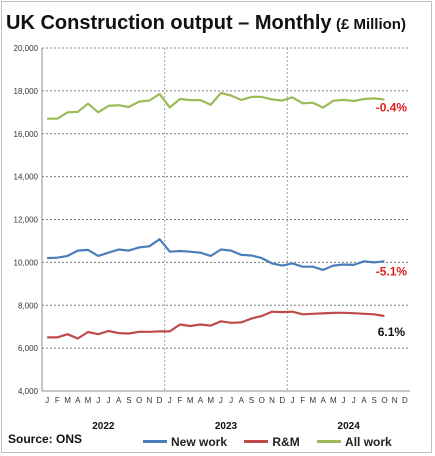 The width and height of the screenshot is (435, 456). Describe the element at coordinates (216, 254) in the screenshot. I see `series-line-new-work` at that location.